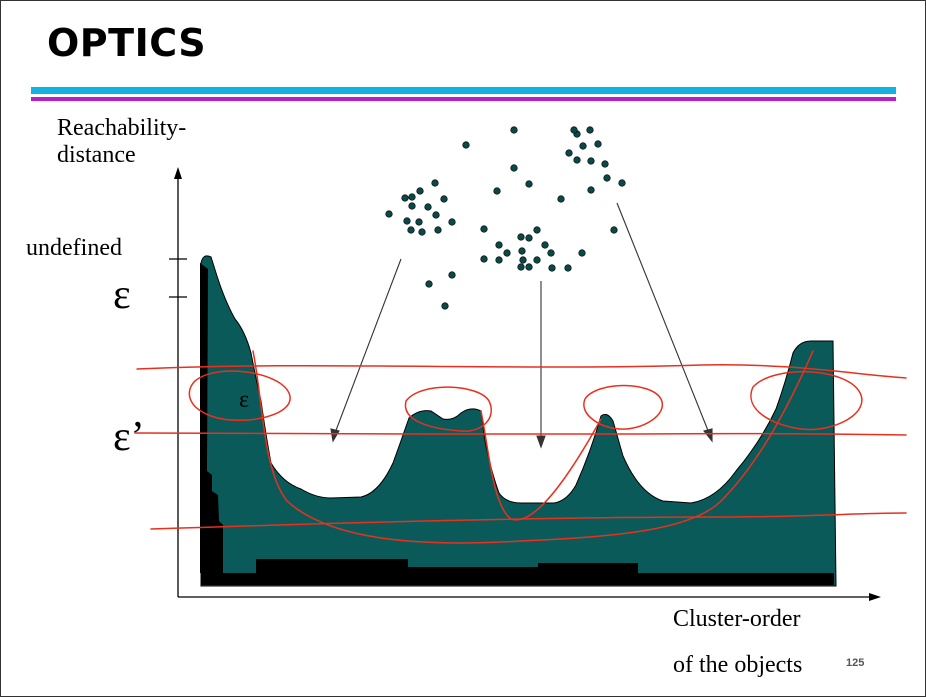  What do you see at coordinates (737, 619) in the screenshot?
I see `x-axis-label-line1: Cluster-order` at bounding box center [737, 619].